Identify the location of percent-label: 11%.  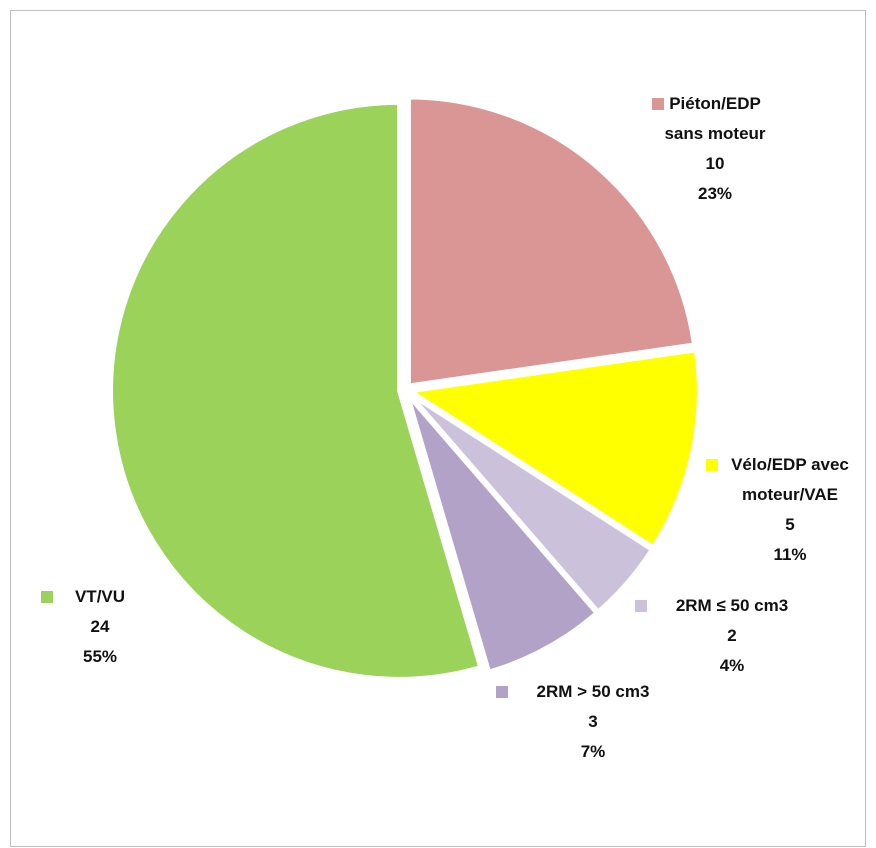
(790, 554).